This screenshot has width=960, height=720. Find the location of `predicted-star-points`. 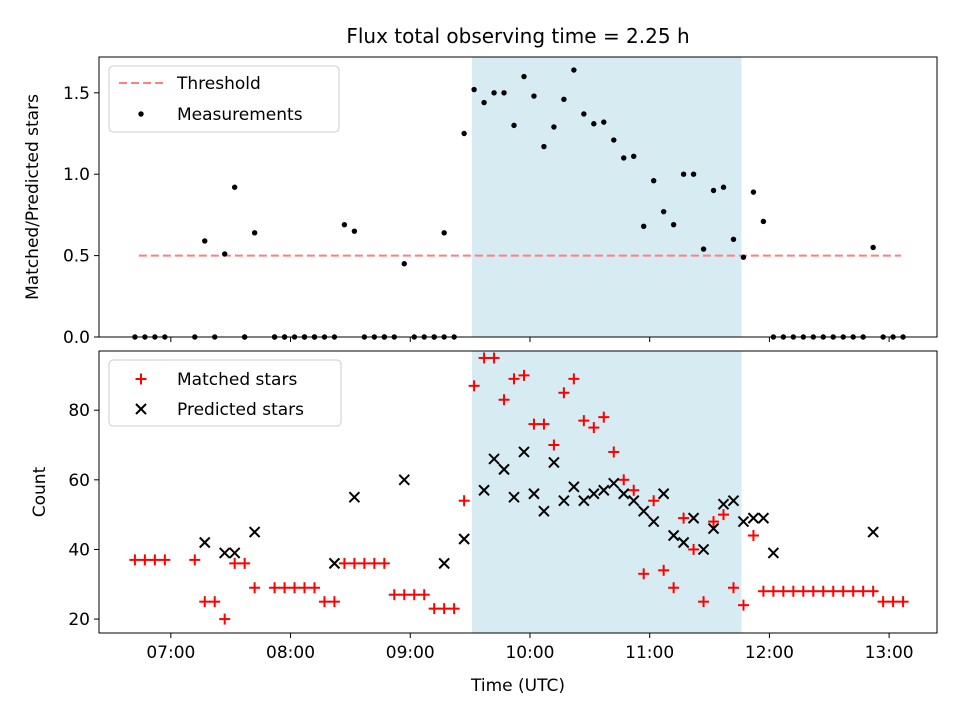

predicted-star-points is located at coordinates (539, 508).